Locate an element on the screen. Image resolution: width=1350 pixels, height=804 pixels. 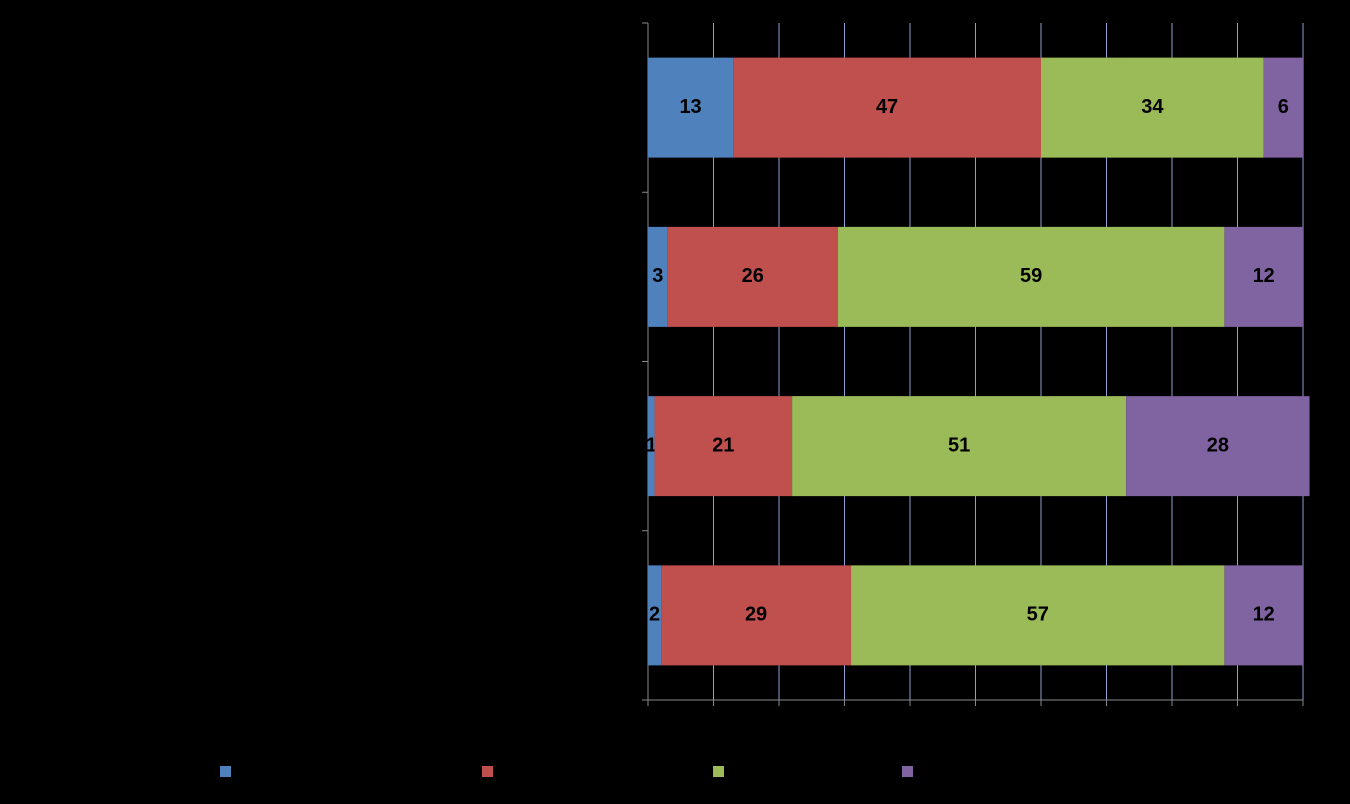
data-label: 21 is located at coordinates (723, 445).